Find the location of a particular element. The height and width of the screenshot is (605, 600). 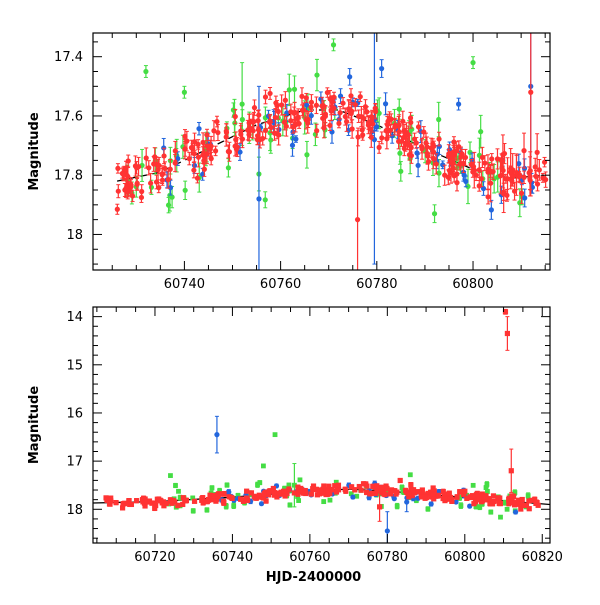

bottom-x-tick-label: 60800 is located at coordinates (464, 557).